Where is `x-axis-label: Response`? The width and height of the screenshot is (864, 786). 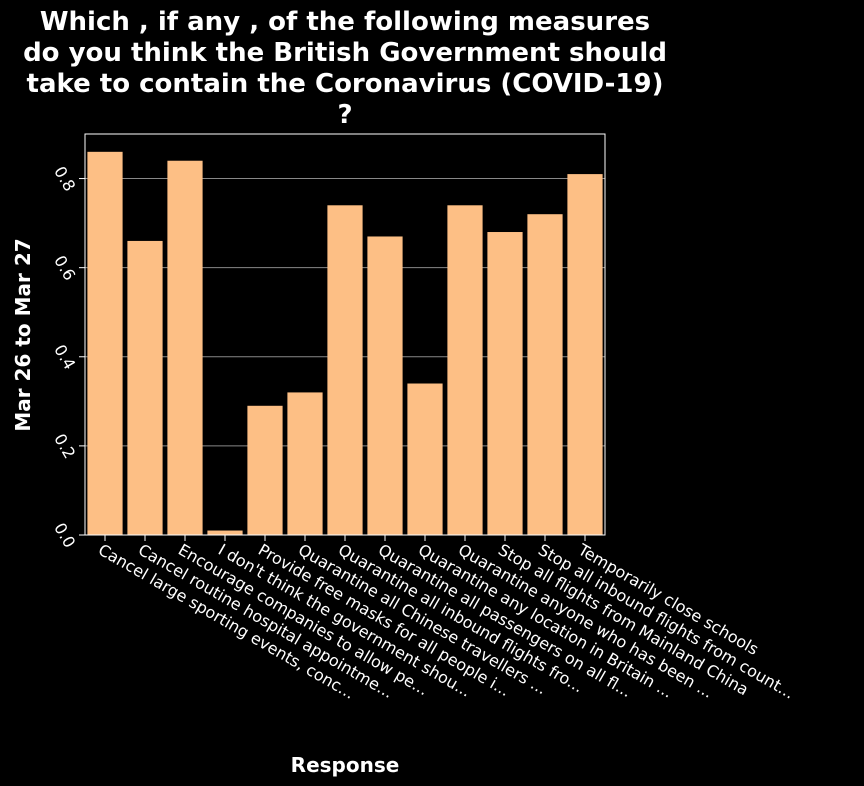
x-axis-label: Response is located at coordinates (345, 765).